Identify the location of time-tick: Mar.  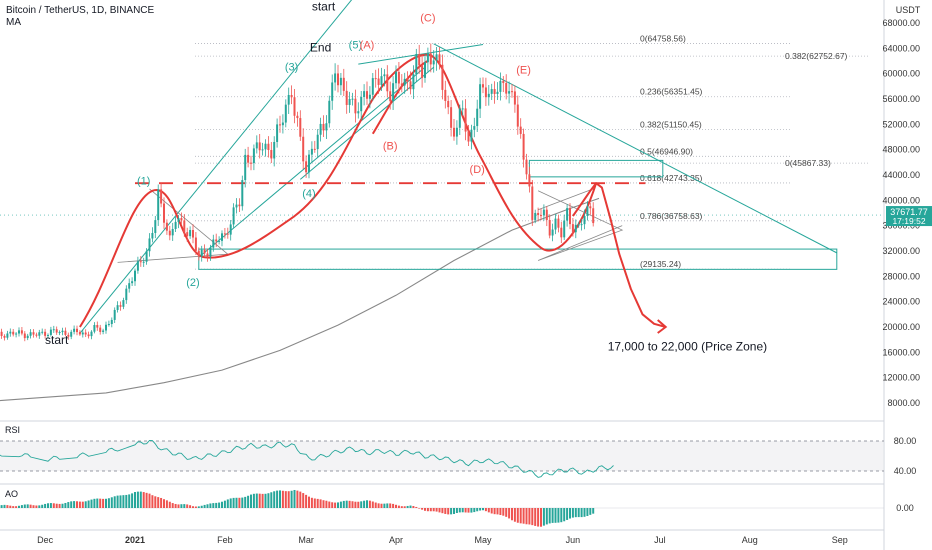
(306, 540).